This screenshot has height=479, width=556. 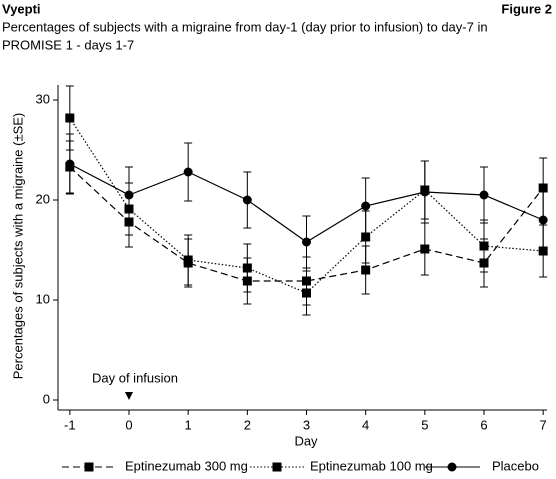 I want to click on brand: Vyepti, so click(x=21, y=8).